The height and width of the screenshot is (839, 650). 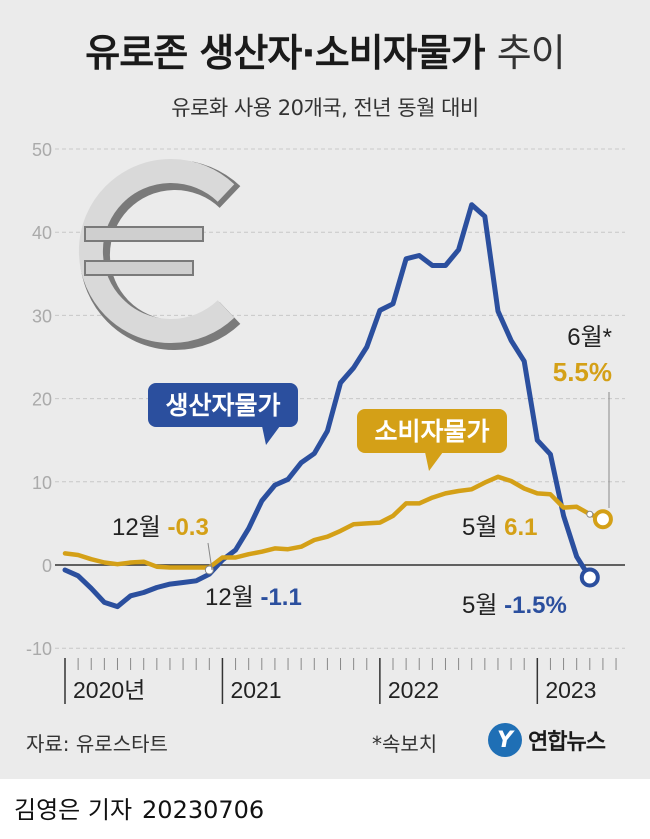 I want to click on annotation-dec-producer: 12월 -1.1, so click(x=253, y=597).